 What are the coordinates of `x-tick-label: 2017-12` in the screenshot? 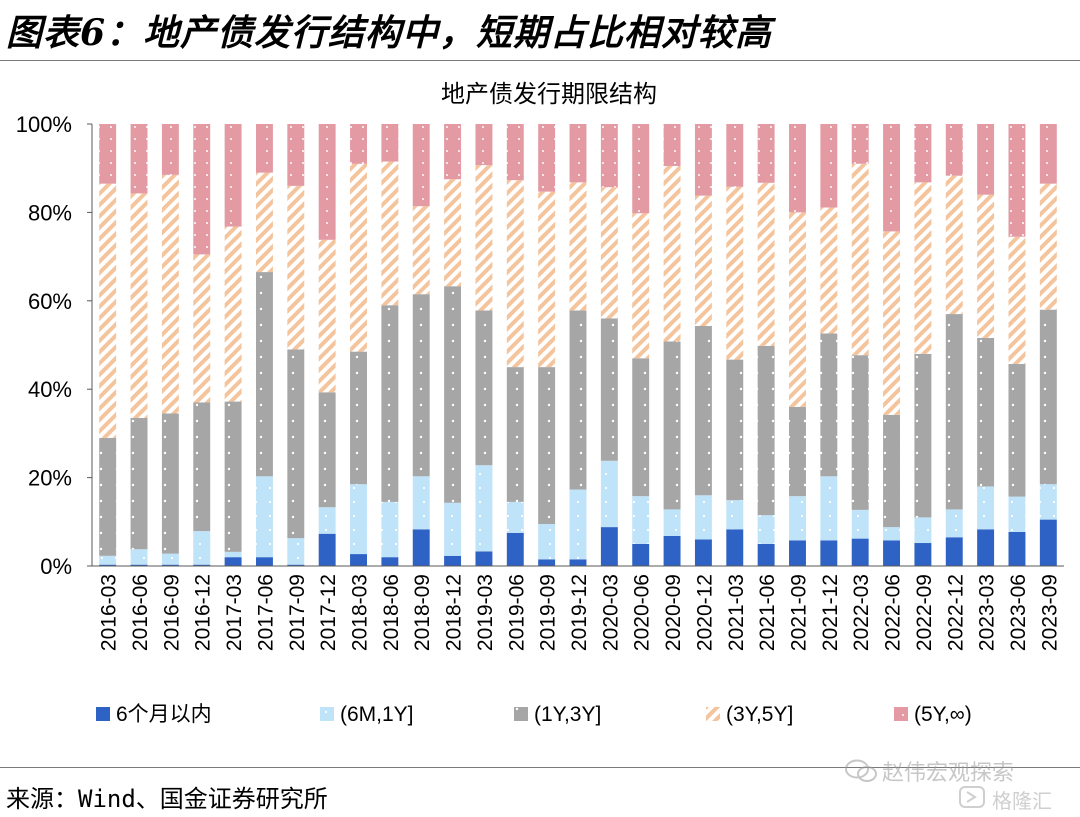 It's located at (328, 612).